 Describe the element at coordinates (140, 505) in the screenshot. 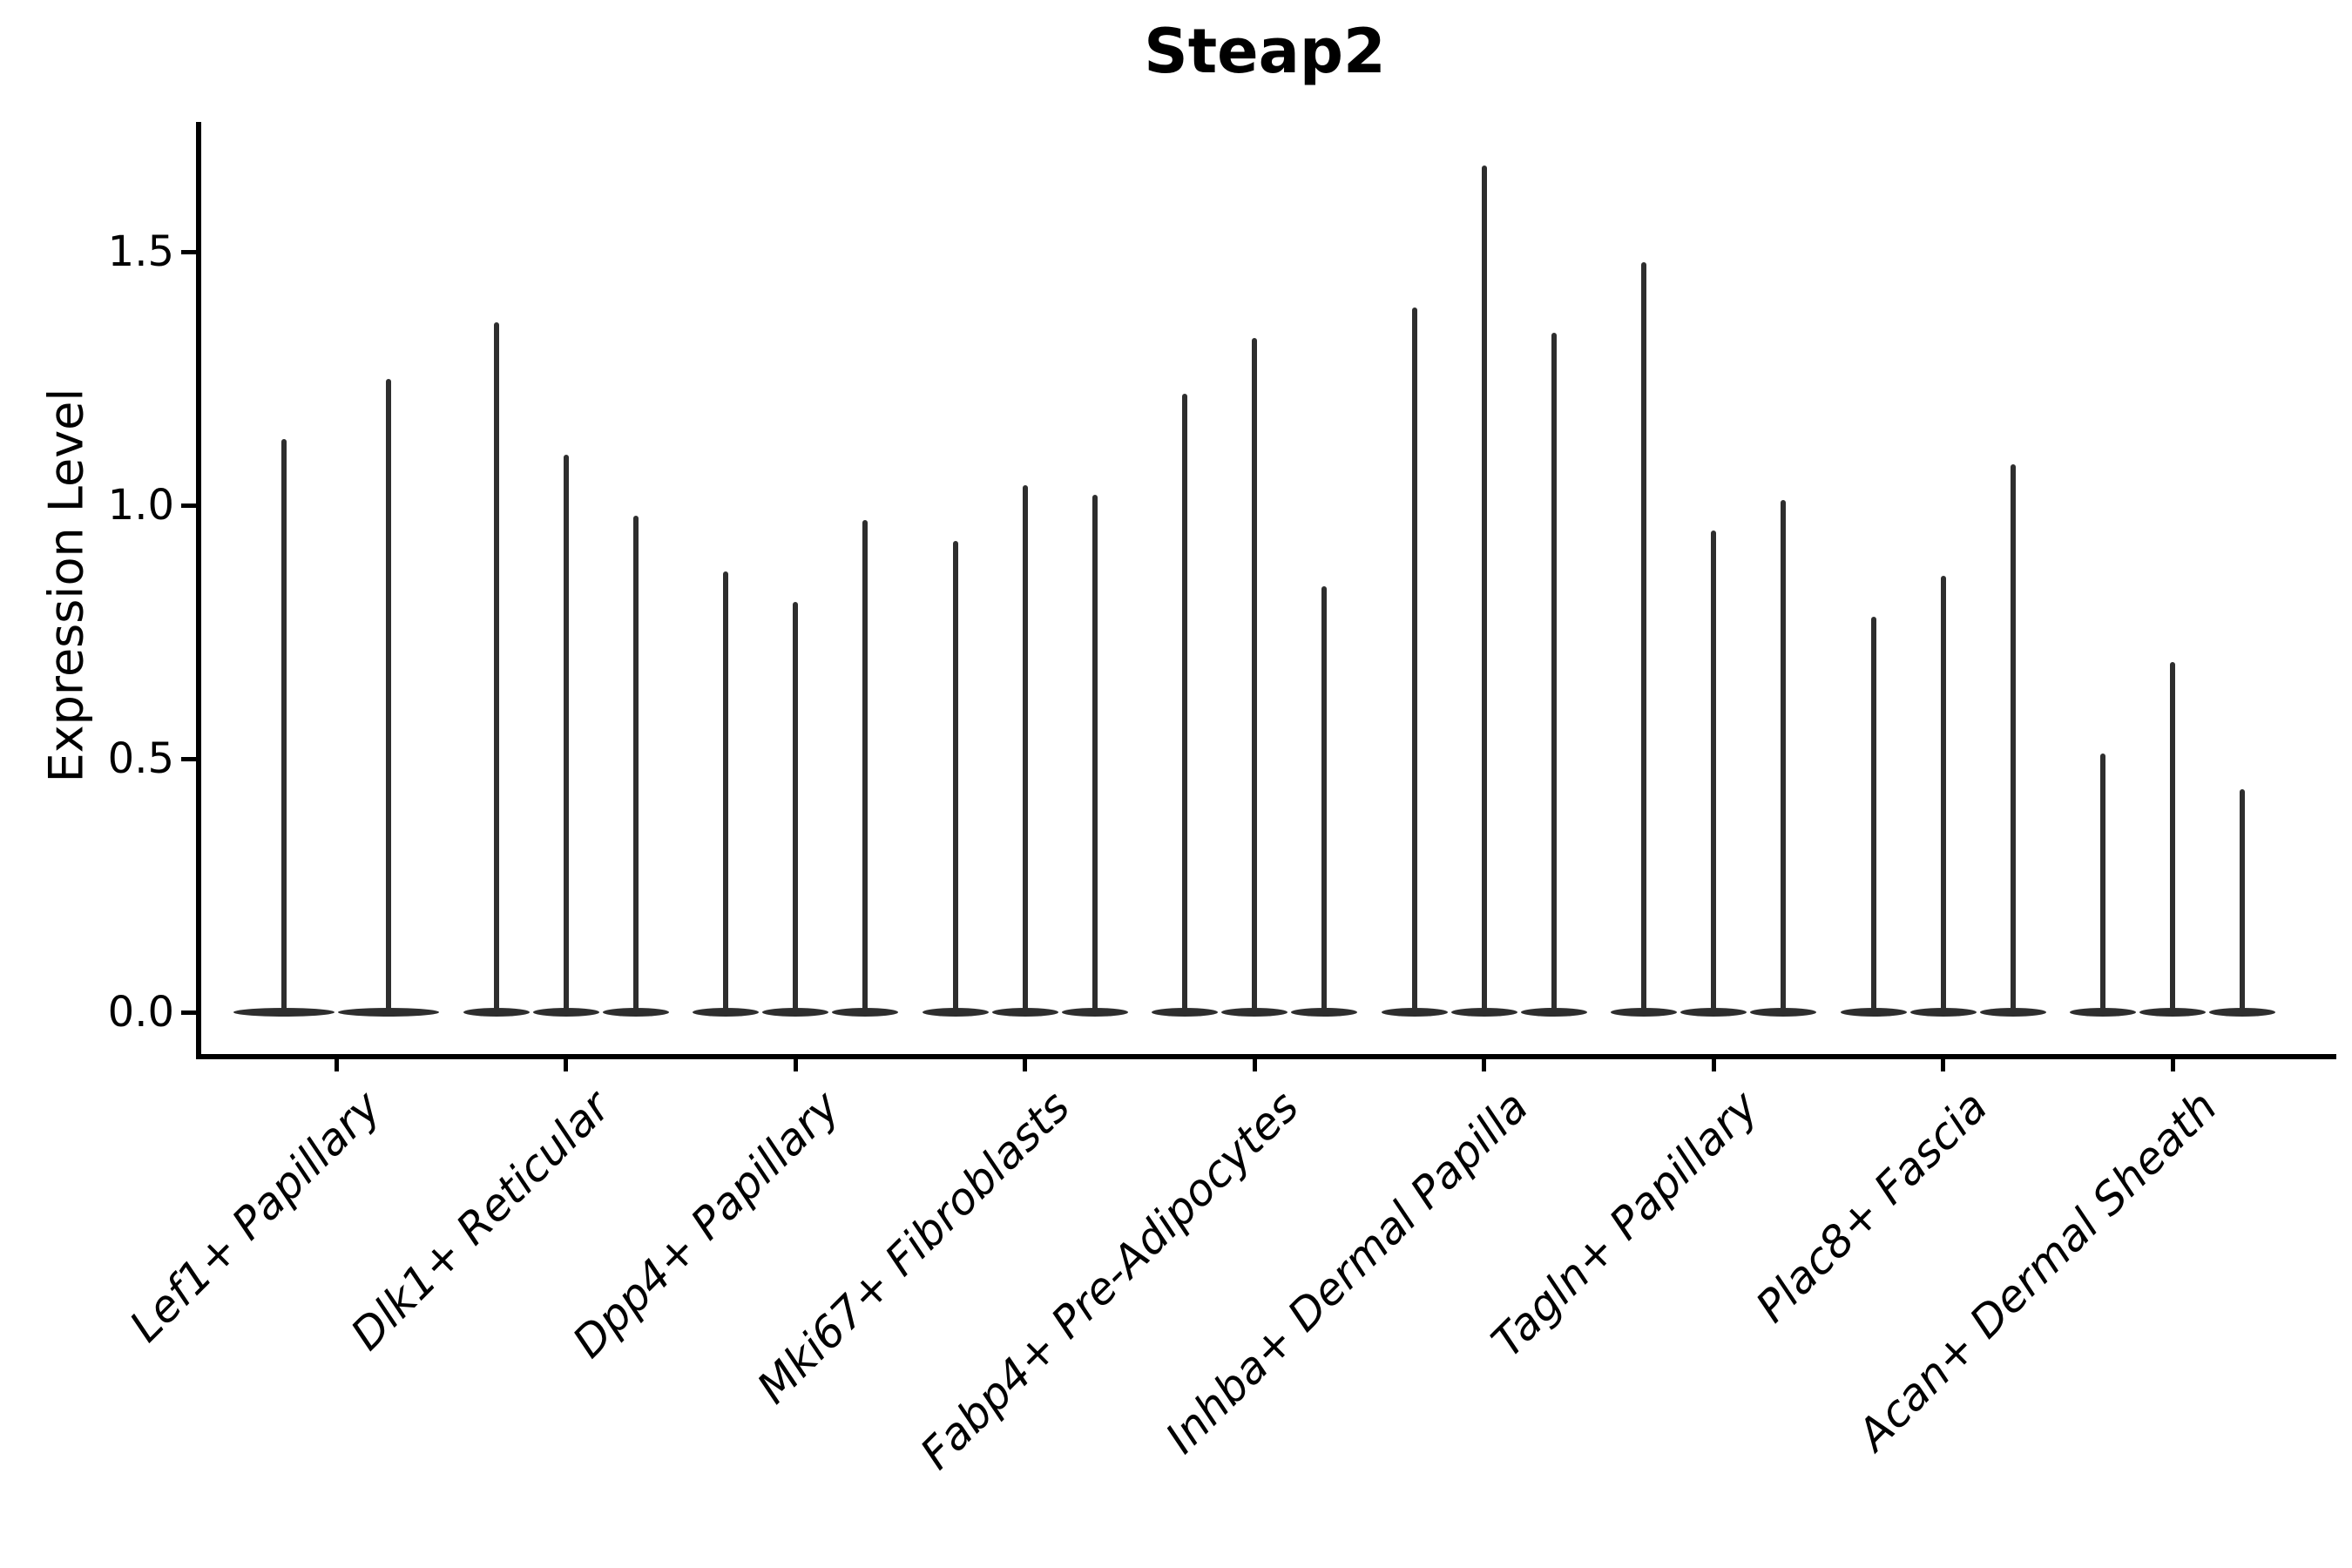

I see `y-tick-label: 1.0` at that location.